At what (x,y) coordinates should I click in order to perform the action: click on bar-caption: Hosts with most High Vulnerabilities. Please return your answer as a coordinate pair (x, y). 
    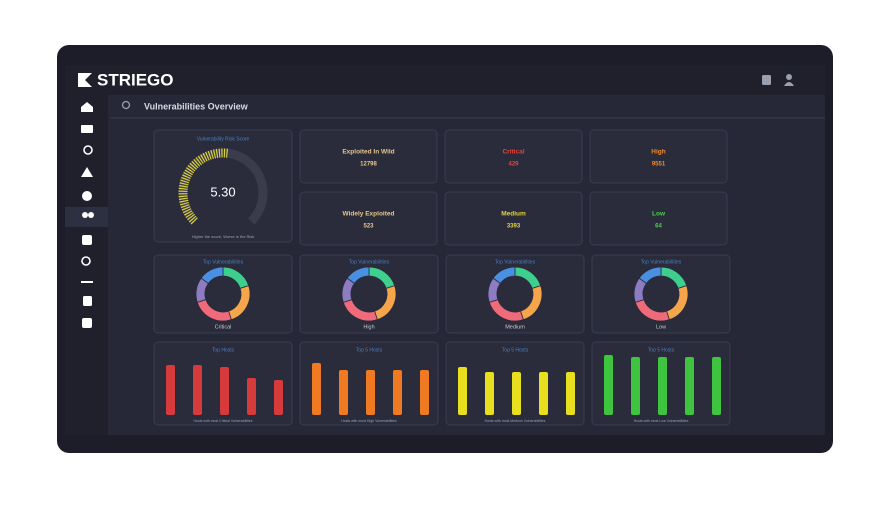
    Looking at the image, I should click on (369, 421).